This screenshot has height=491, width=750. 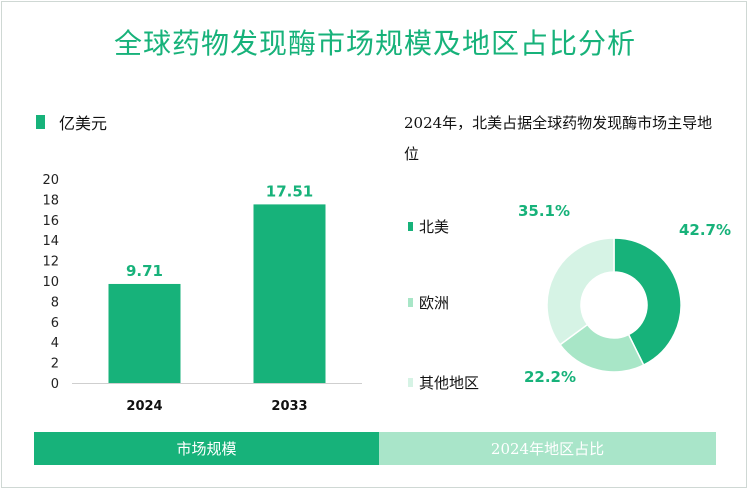 What do you see at coordinates (50, 282) in the screenshot?
I see `y-tick-label: 10` at bounding box center [50, 282].